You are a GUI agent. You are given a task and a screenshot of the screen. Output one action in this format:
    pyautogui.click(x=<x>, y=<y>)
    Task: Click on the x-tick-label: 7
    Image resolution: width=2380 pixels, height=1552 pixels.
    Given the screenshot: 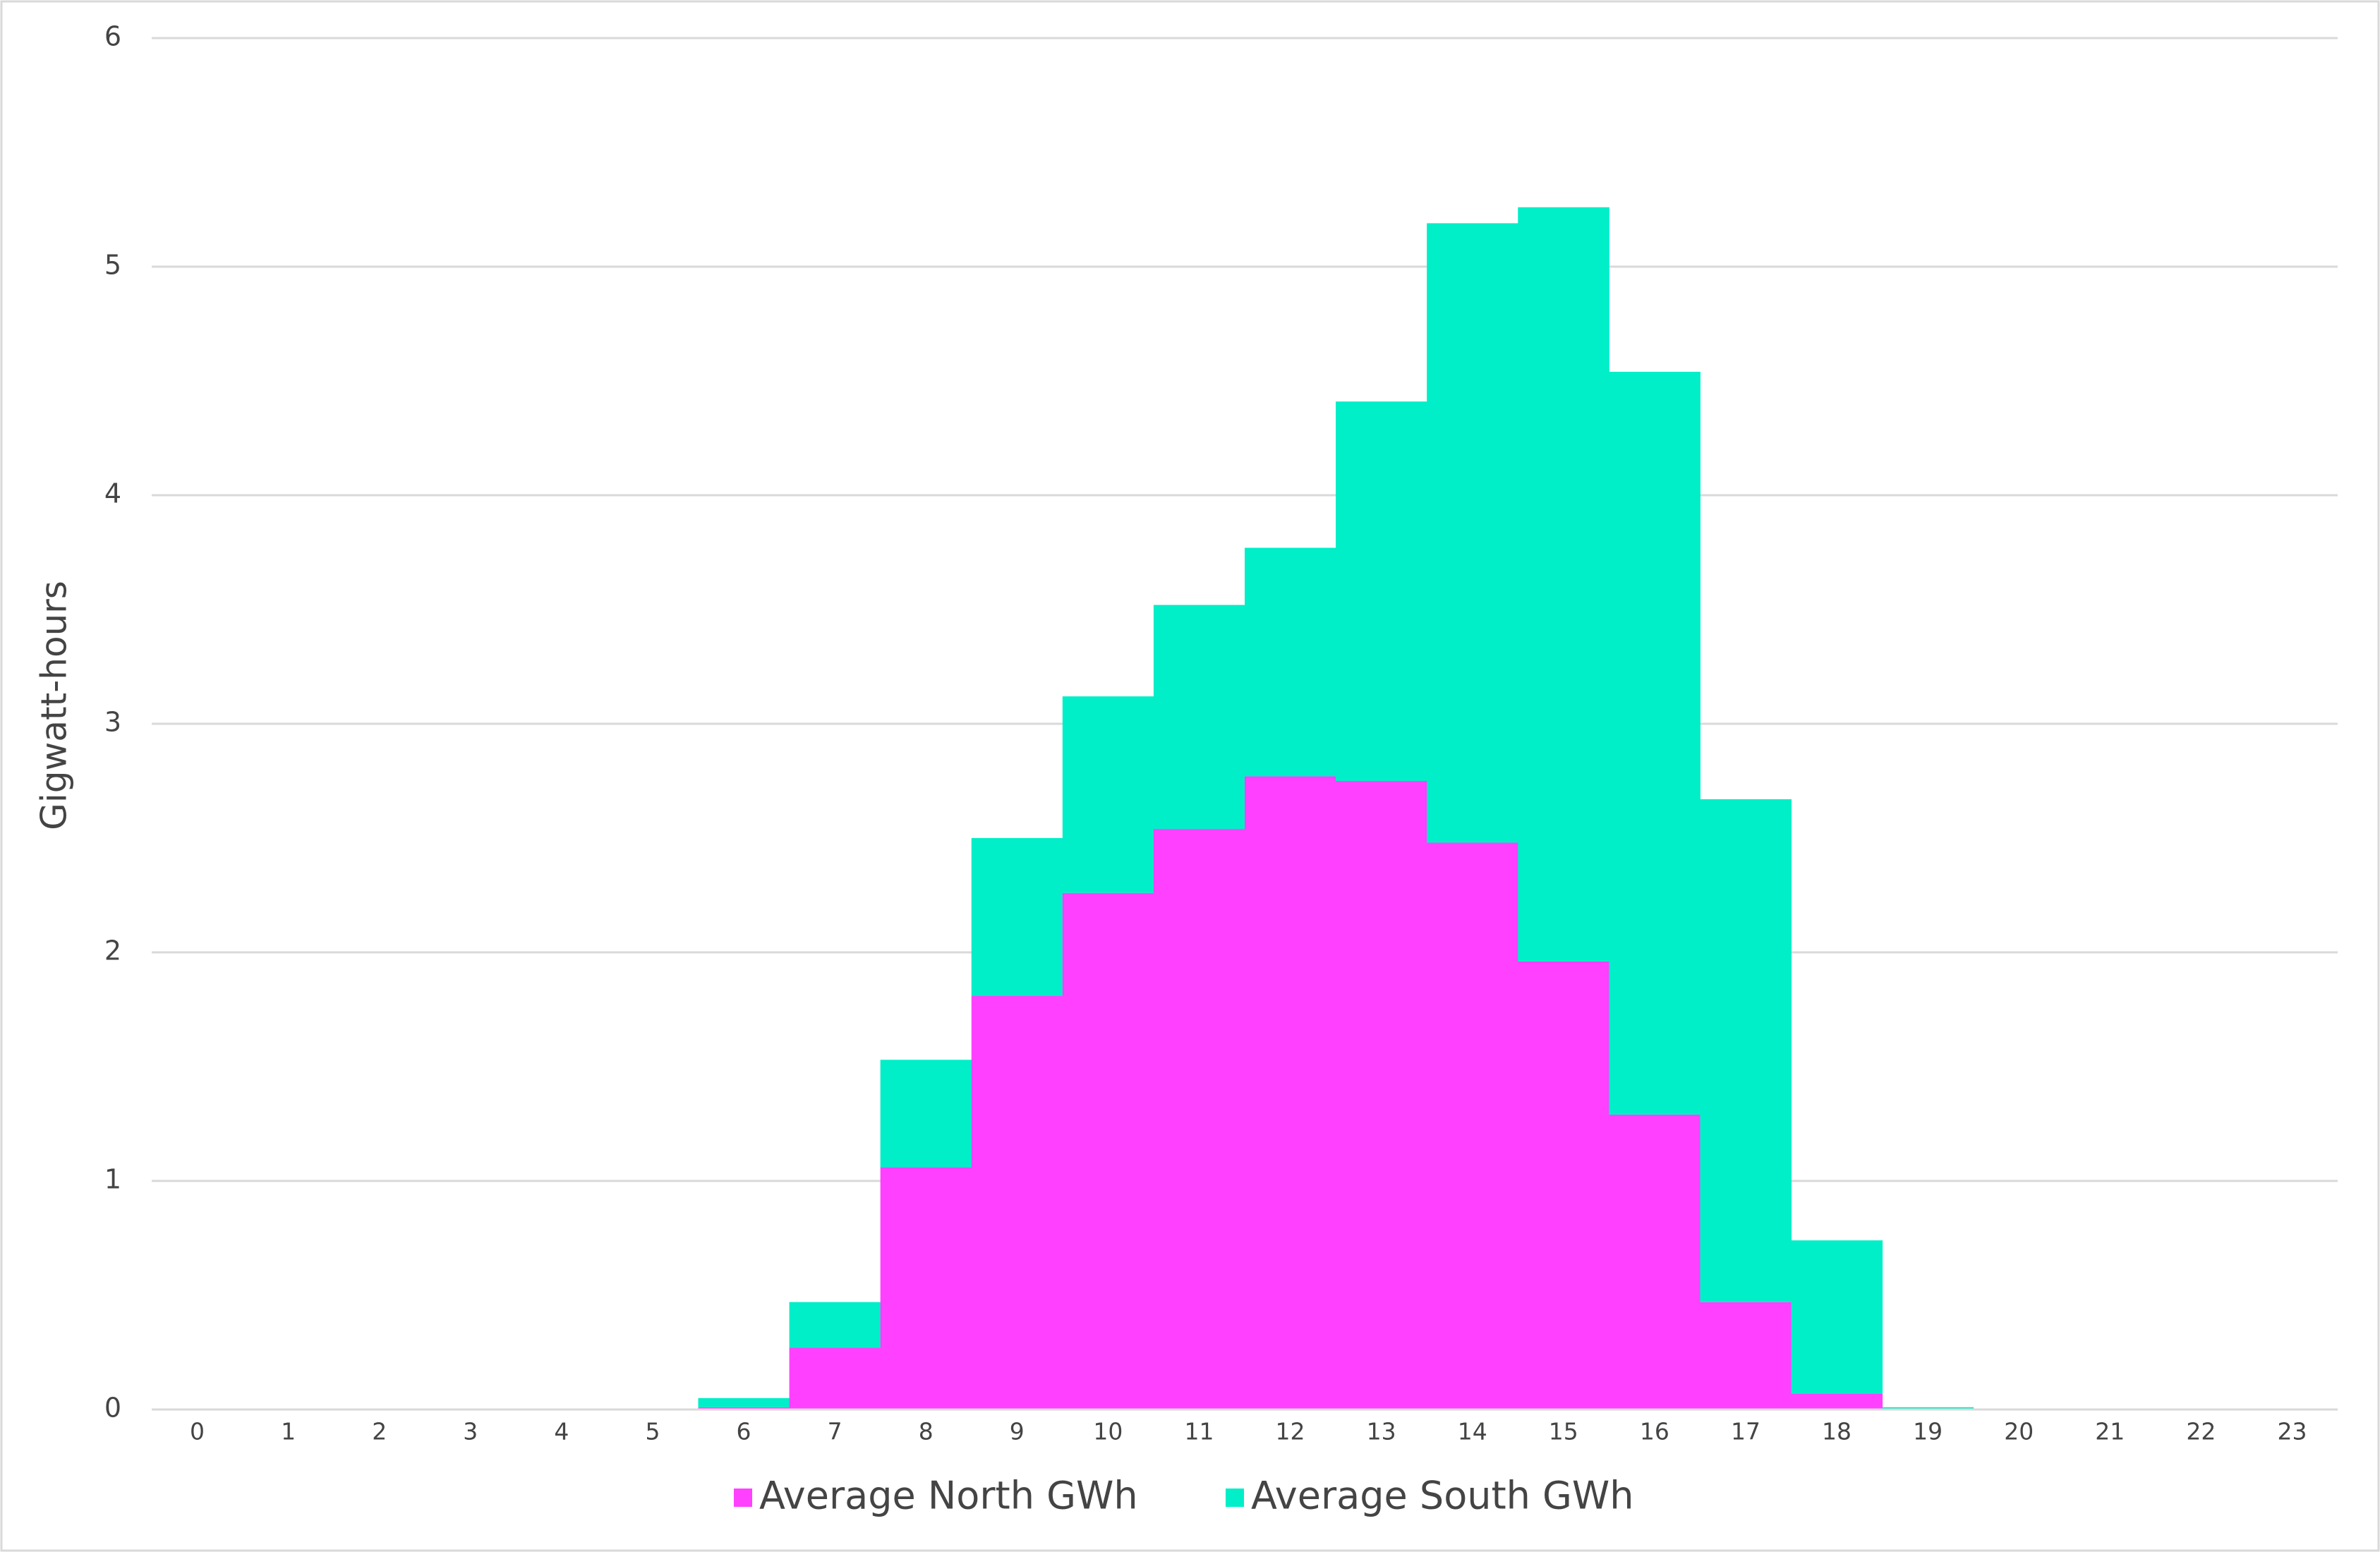 What is the action you would take?
    pyautogui.click(x=835, y=1432)
    